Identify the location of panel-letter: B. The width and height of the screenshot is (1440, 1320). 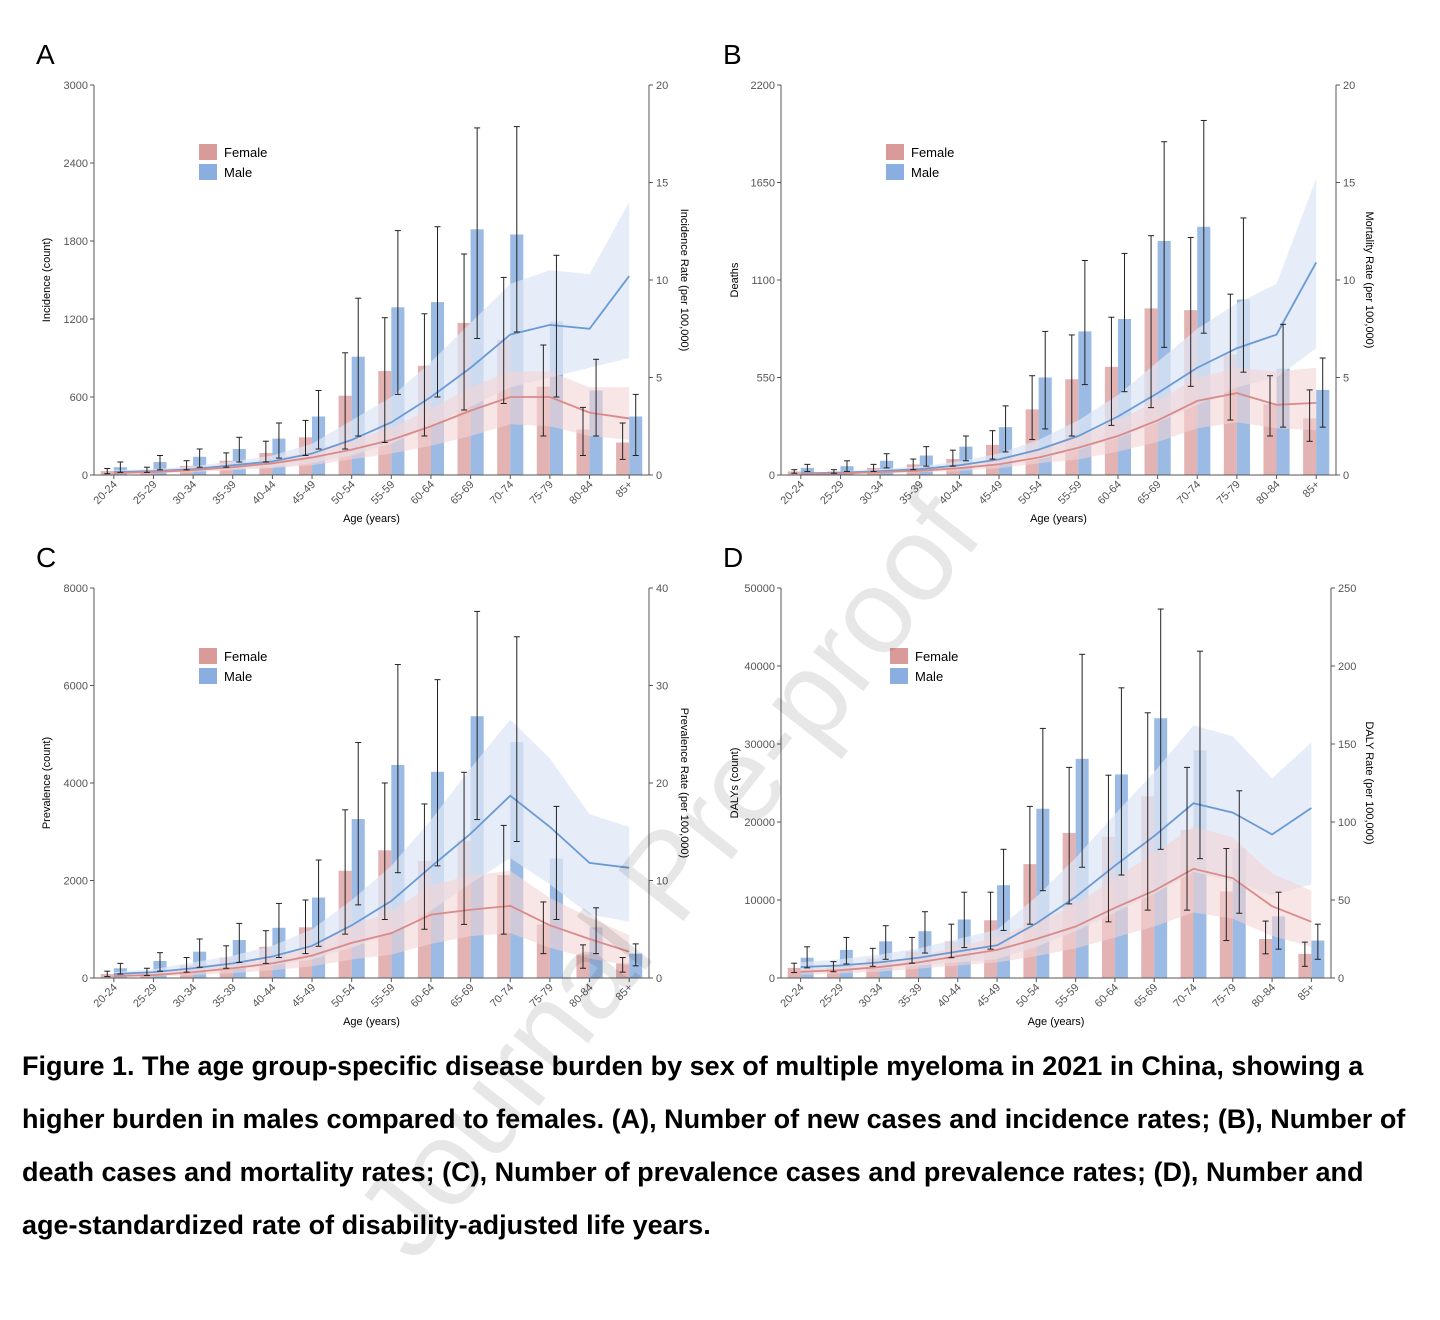
(732, 54).